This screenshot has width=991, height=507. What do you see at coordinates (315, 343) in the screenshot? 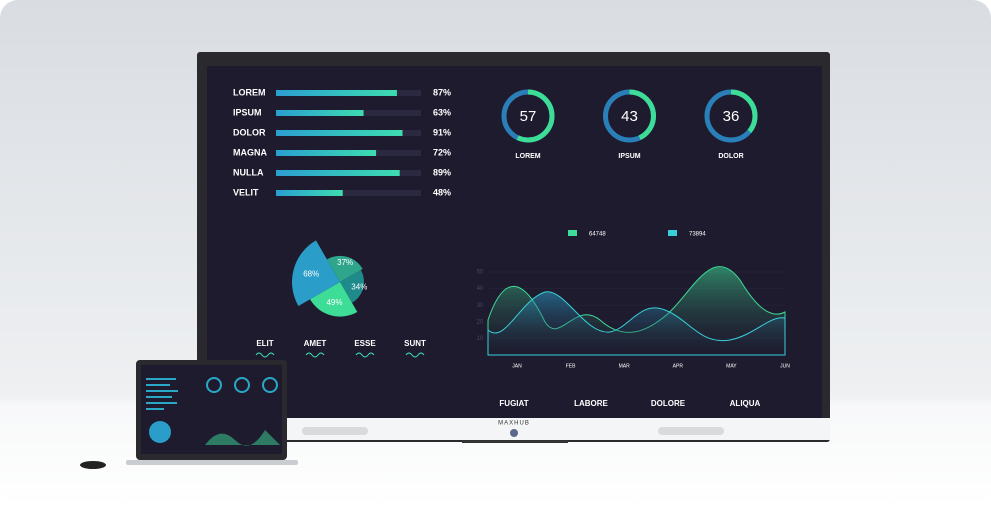
I see `pie-legend-label: AMET` at bounding box center [315, 343].